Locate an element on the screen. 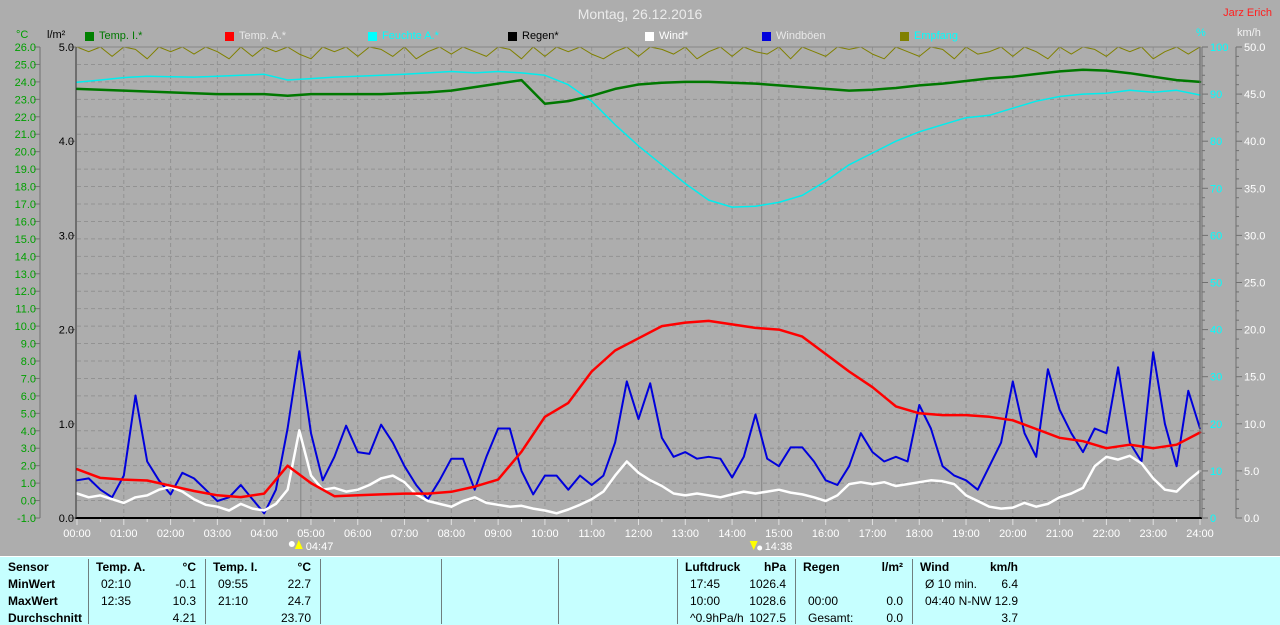 This screenshot has width=1280, height=625. wind-axis-label: 30.0 is located at coordinates (1254, 236).